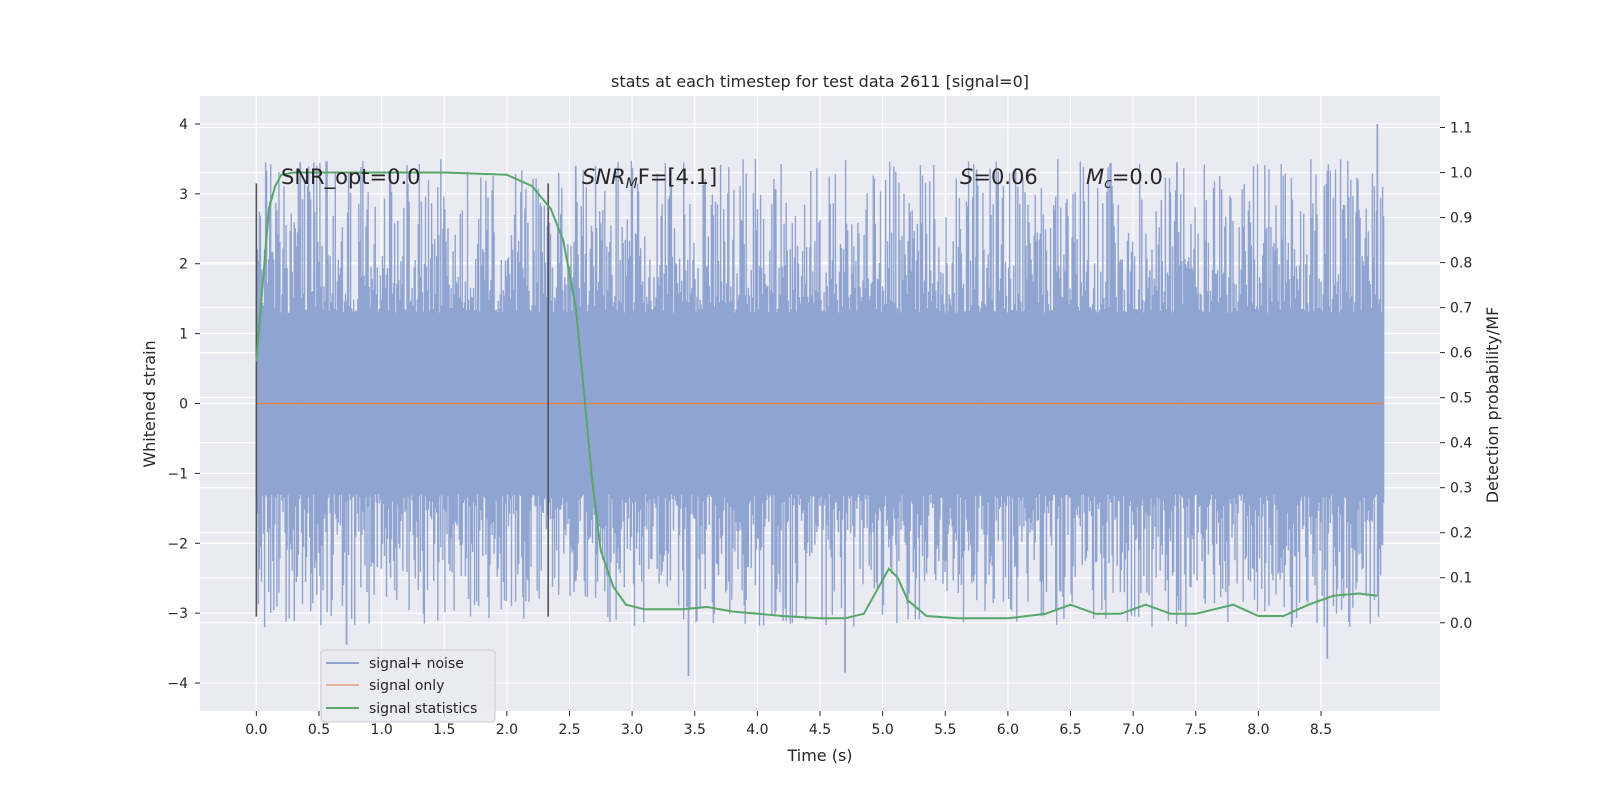 This screenshot has height=800, width=1600. I want to click on annotation-snr-opt: SNR_opt=0.0, so click(351, 177).